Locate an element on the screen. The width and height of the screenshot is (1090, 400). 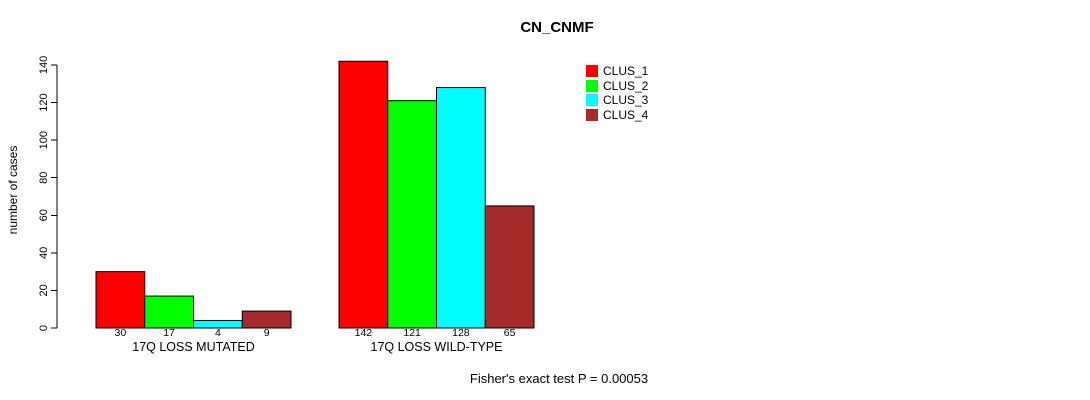
stat-annotation: Fisher's exact test P = 0.00053 is located at coordinates (559, 378).